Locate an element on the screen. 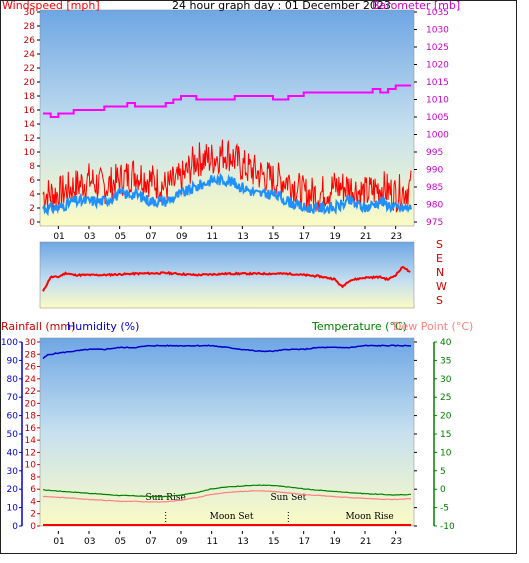 The width and height of the screenshot is (529, 563). rain-ytick-label-26: 26 is located at coordinates (31, 368).